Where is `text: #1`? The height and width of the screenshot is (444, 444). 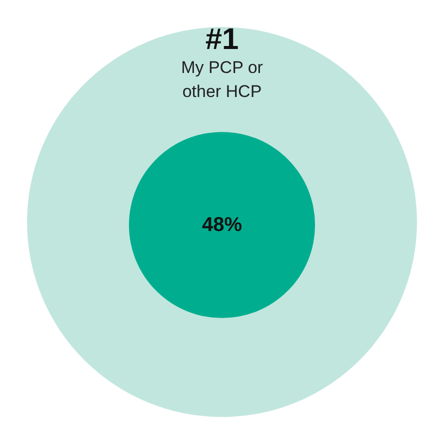 text: #1 is located at coordinates (222, 39).